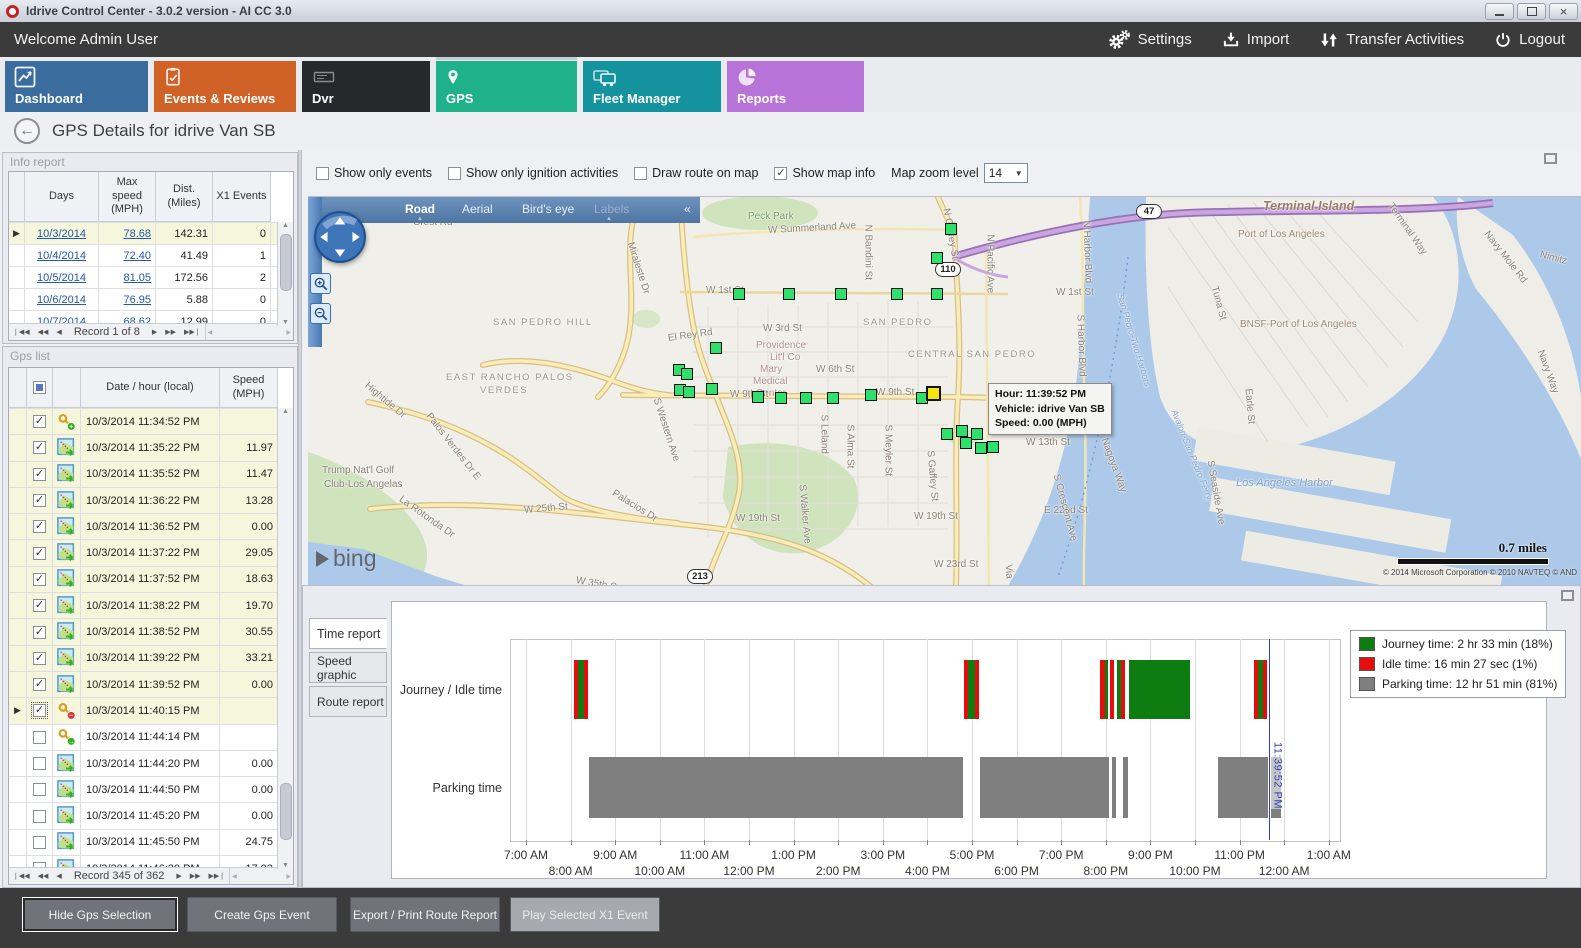 This screenshot has height=948, width=1581. I want to click on gps-table-row: ✓ 10/3/2014 11:39:52 PM 0.00, so click(151, 685).